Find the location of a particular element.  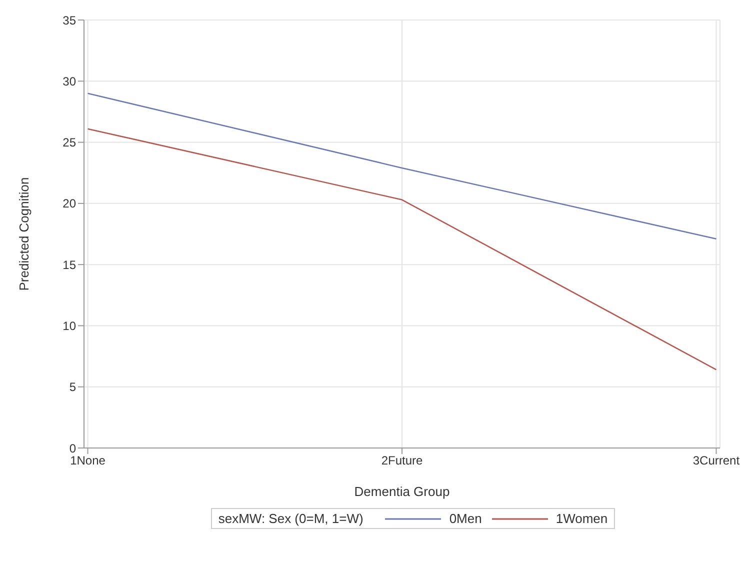

y-tick-label: 5 is located at coordinates (72, 387).